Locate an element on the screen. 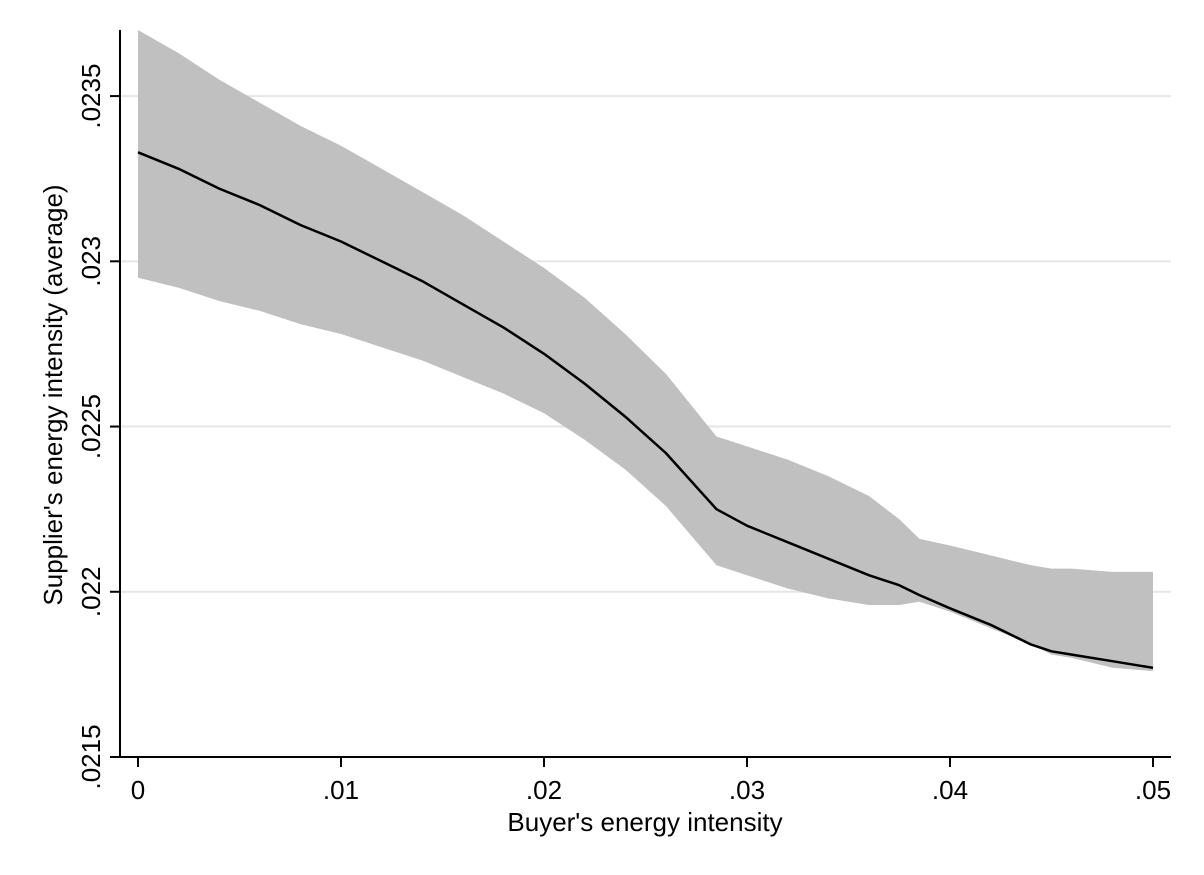 The height and width of the screenshot is (875, 1204). y-axis-ticks: .0215 .022 .0225 .023 .0235 is located at coordinates (98, 427).